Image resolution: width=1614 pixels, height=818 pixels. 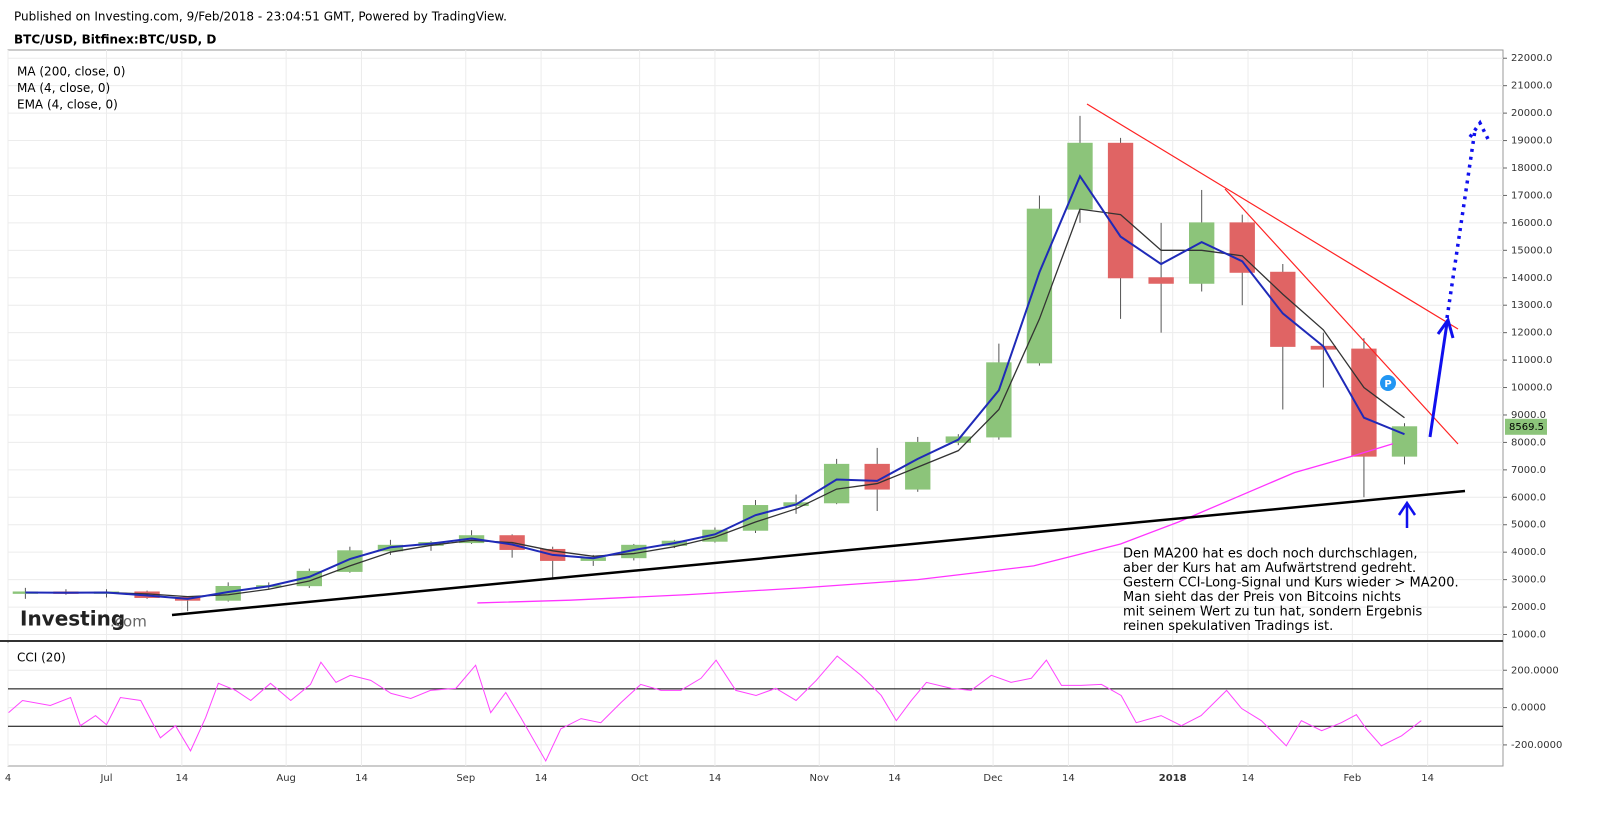 I want to click on dotted-arrow-head, so click(x=1479, y=129).